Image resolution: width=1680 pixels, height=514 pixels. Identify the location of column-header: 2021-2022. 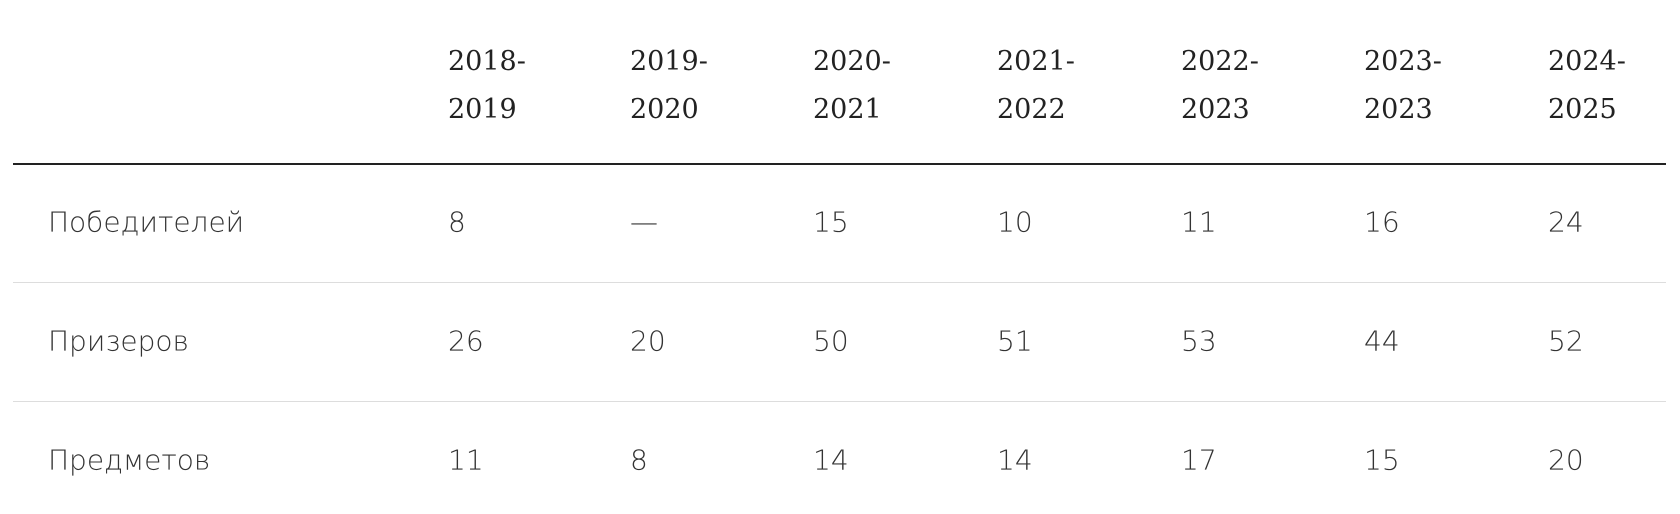
(1036, 85).